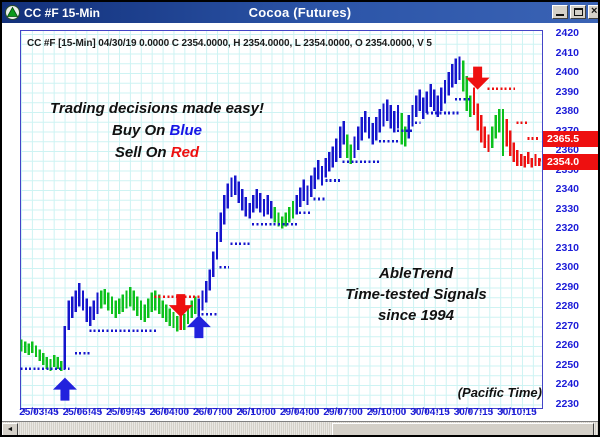  What do you see at coordinates (567, 52) in the screenshot?
I see `y-tick-label: 2410` at bounding box center [567, 52].